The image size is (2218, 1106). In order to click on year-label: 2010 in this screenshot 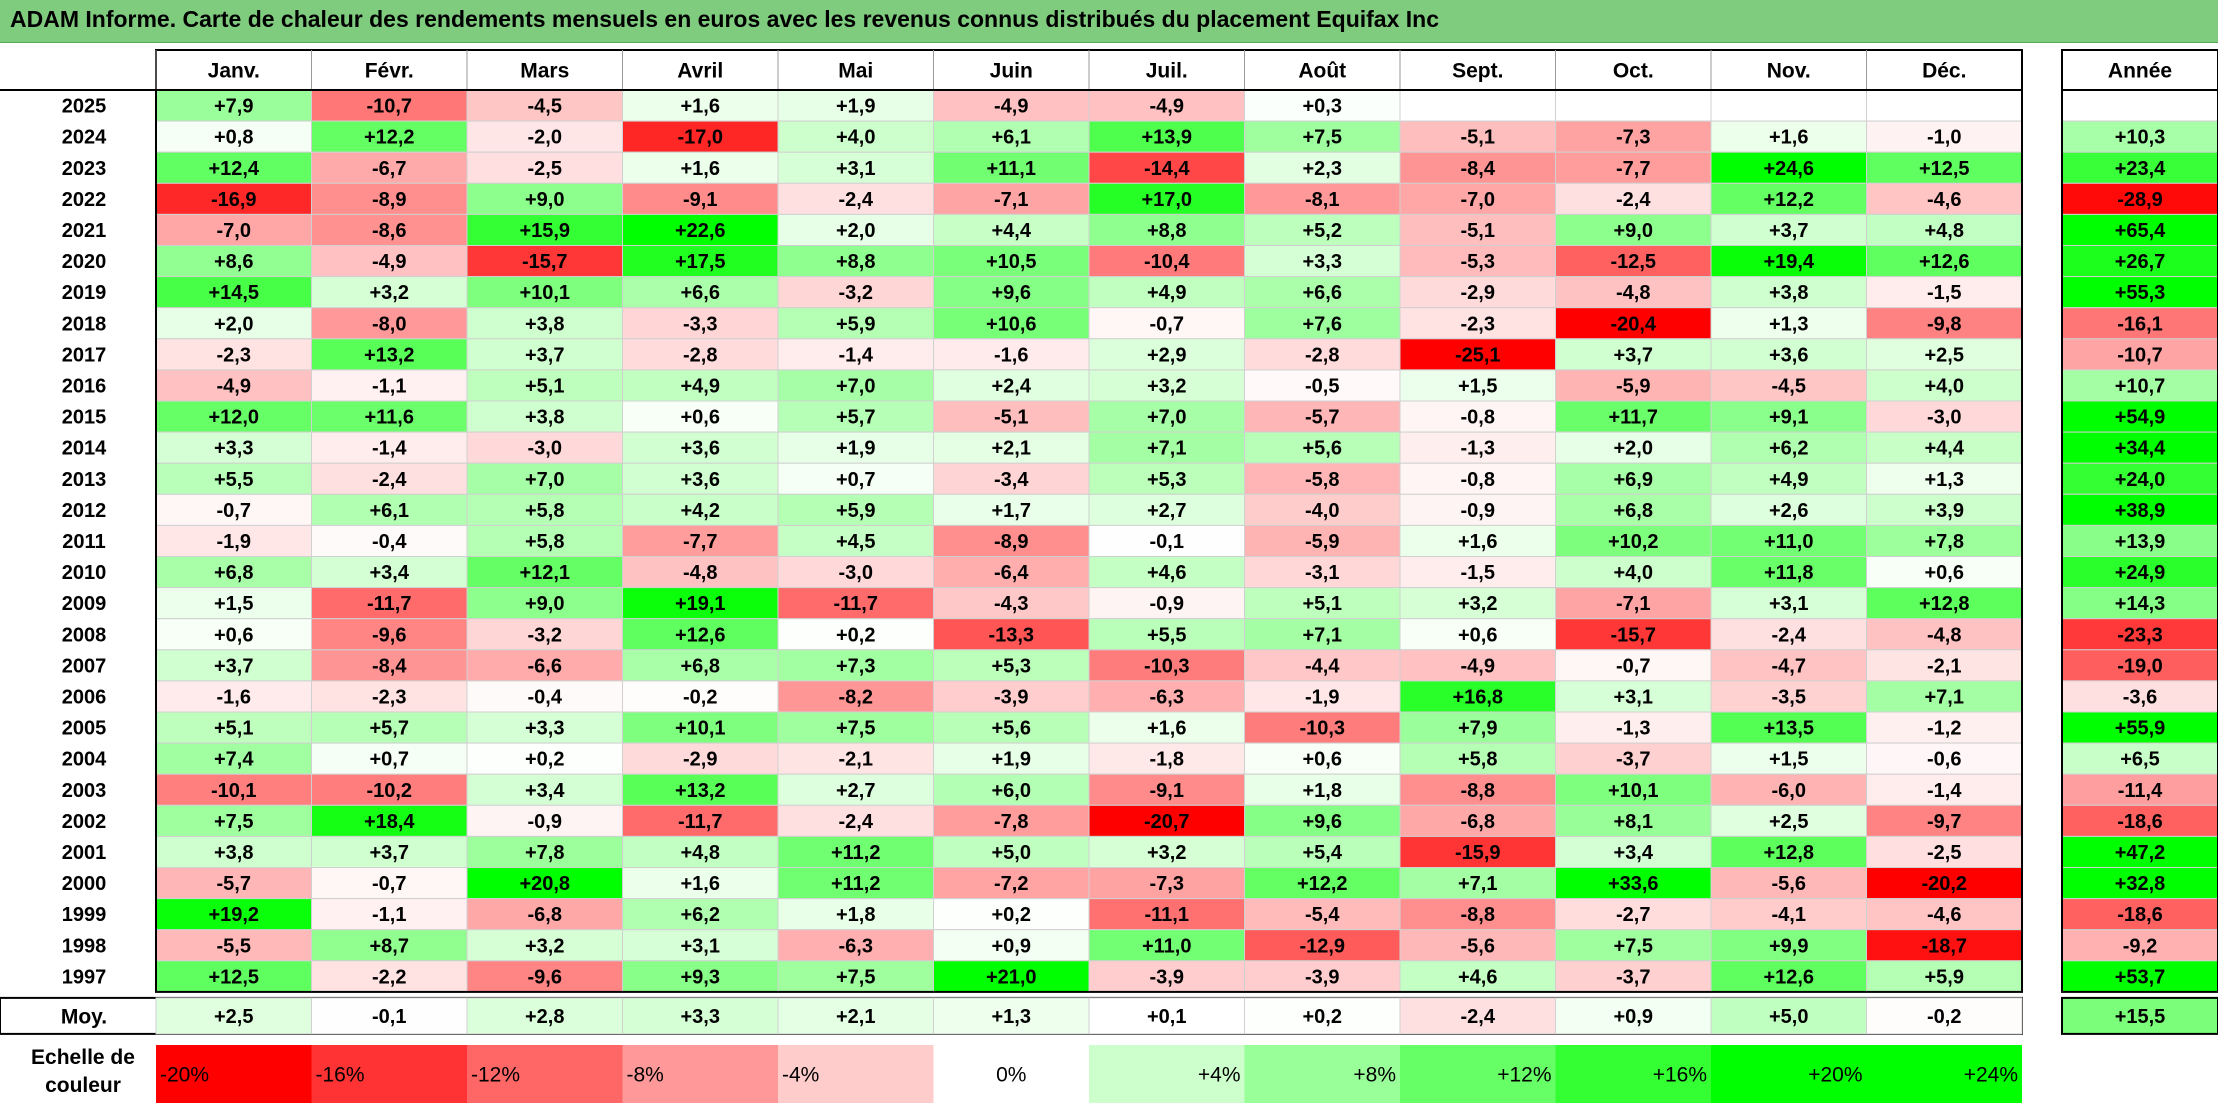, I will do `click(84, 573)`.